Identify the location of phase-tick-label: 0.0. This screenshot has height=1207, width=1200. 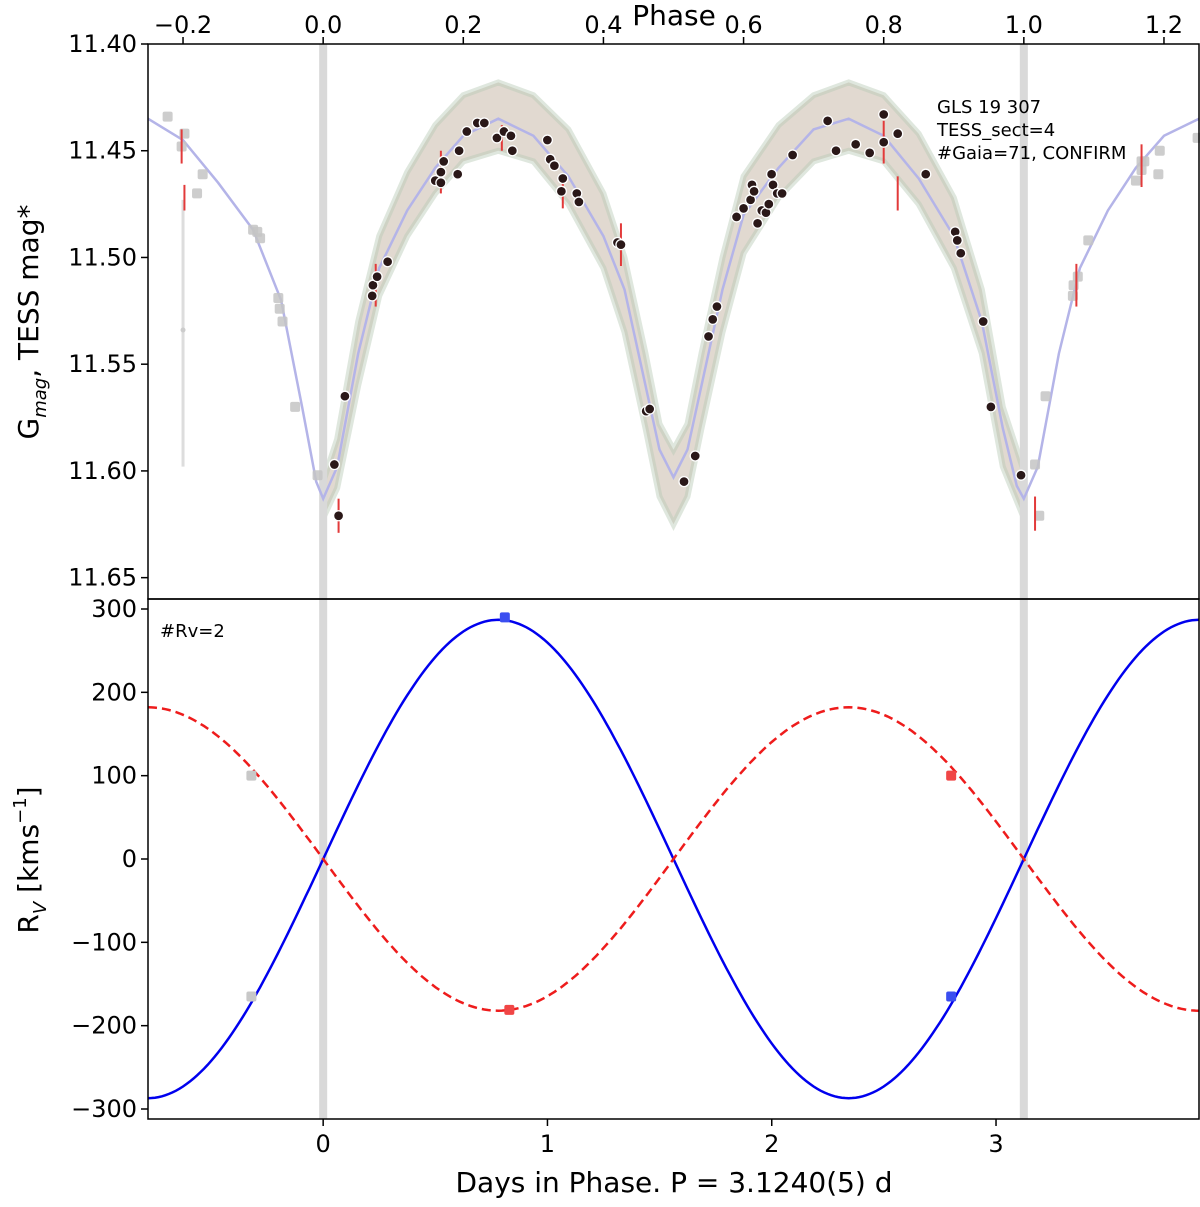
(323, 25).